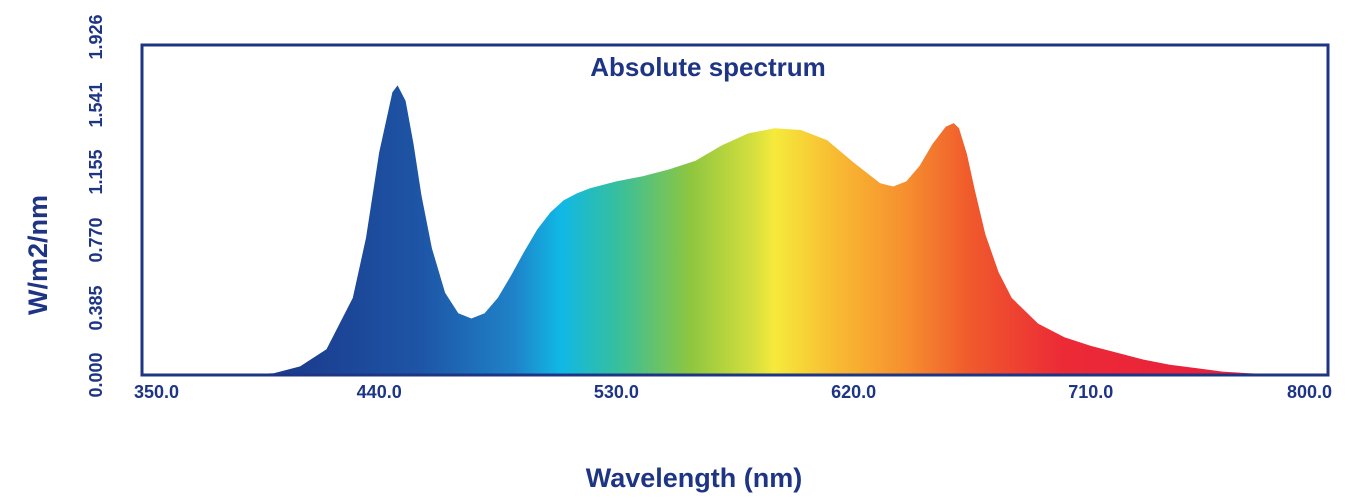  I want to click on y-tick-label: 1.155, so click(96, 171).